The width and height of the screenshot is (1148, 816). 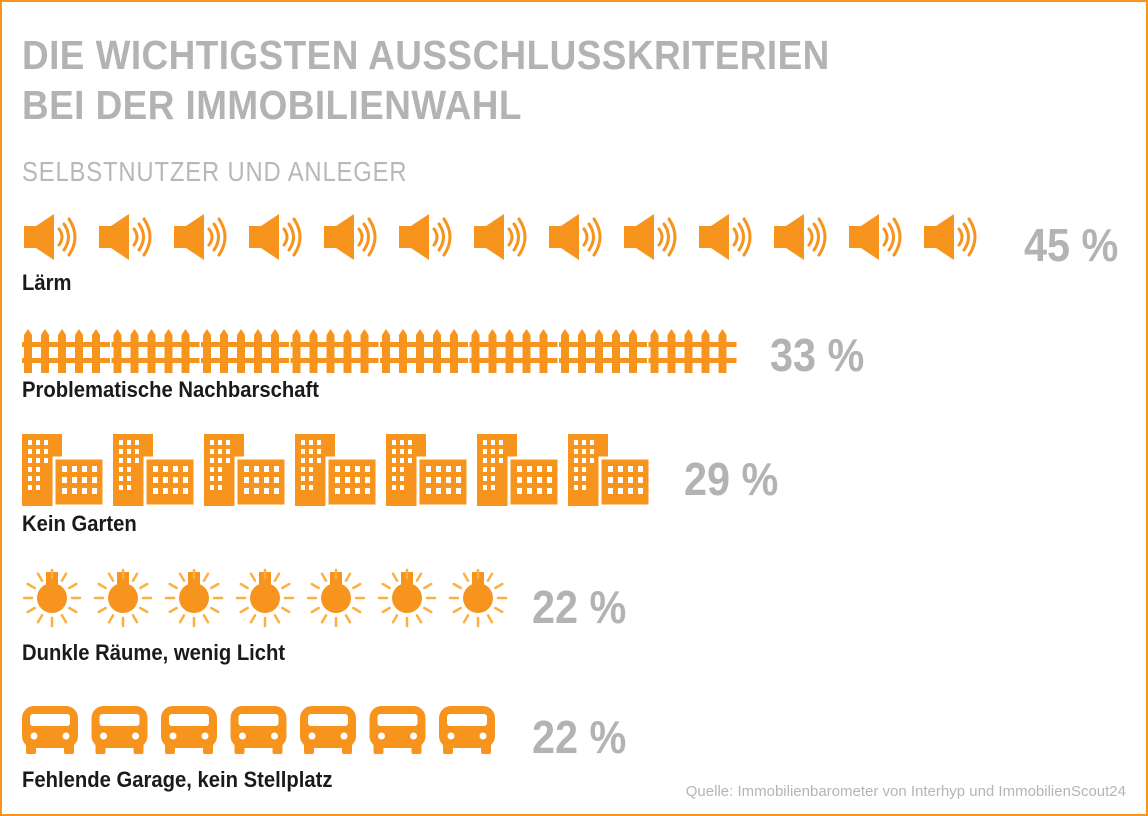 I want to click on value-label-1: 33 %, so click(x=817, y=355).